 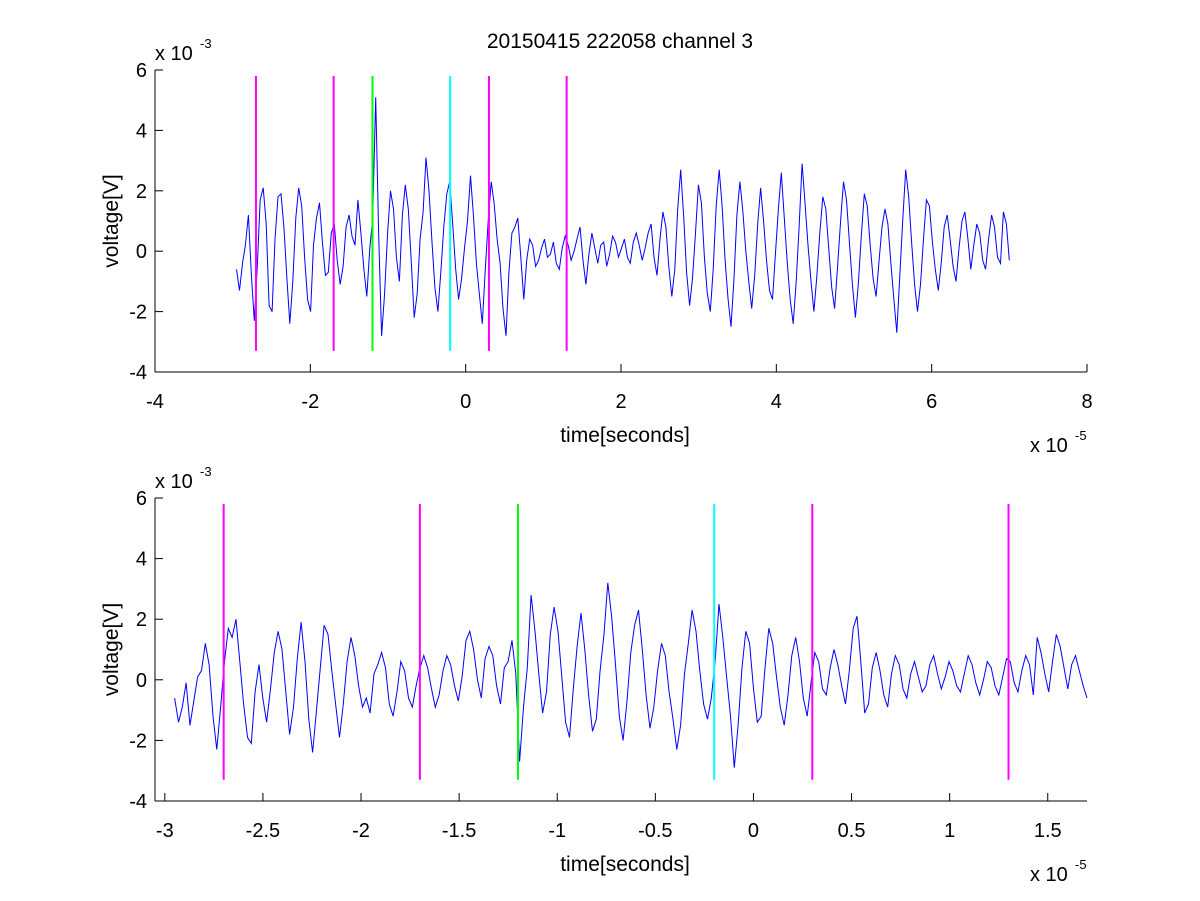 What do you see at coordinates (459, 831) in the screenshot?
I see `x-tick-label: -1.5` at bounding box center [459, 831].